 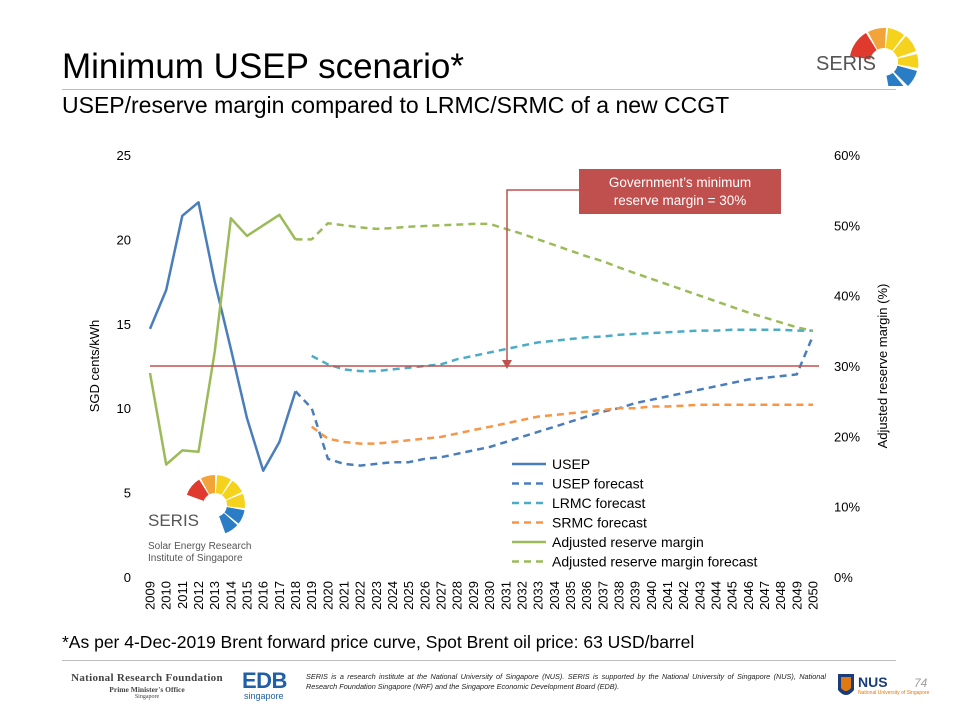 I want to click on x-tick-label: 2040, so click(x=651, y=595).